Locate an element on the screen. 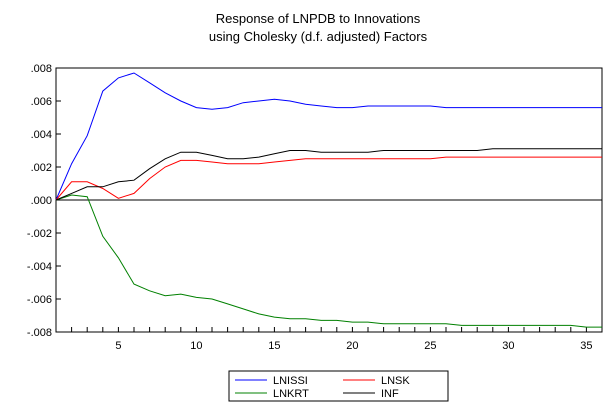 This screenshot has width=603, height=404. legend: LNISSI LNSK LNKRT INF is located at coordinates (338, 386).